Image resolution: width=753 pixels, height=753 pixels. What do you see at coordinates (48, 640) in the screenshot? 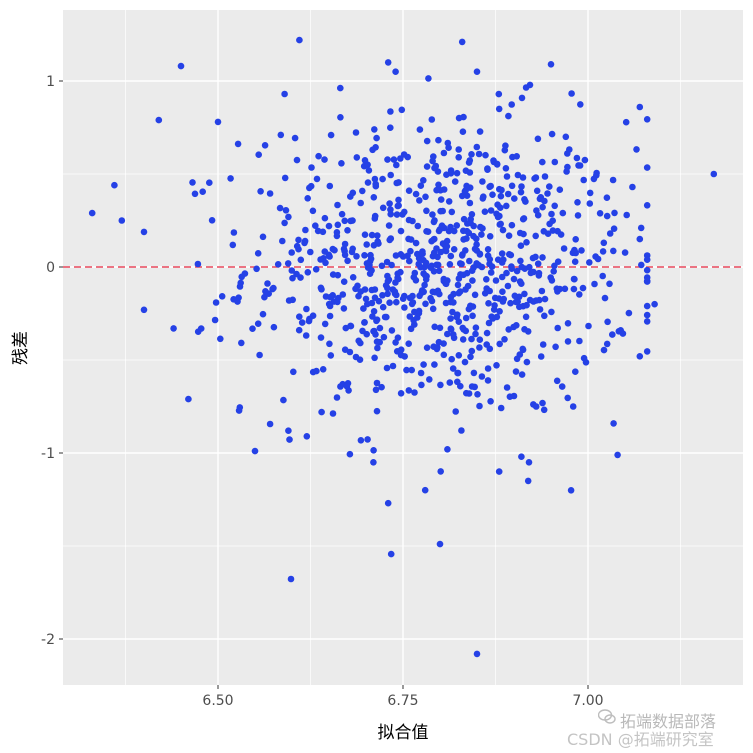
I see `y-tick-label: -2` at bounding box center [48, 640].